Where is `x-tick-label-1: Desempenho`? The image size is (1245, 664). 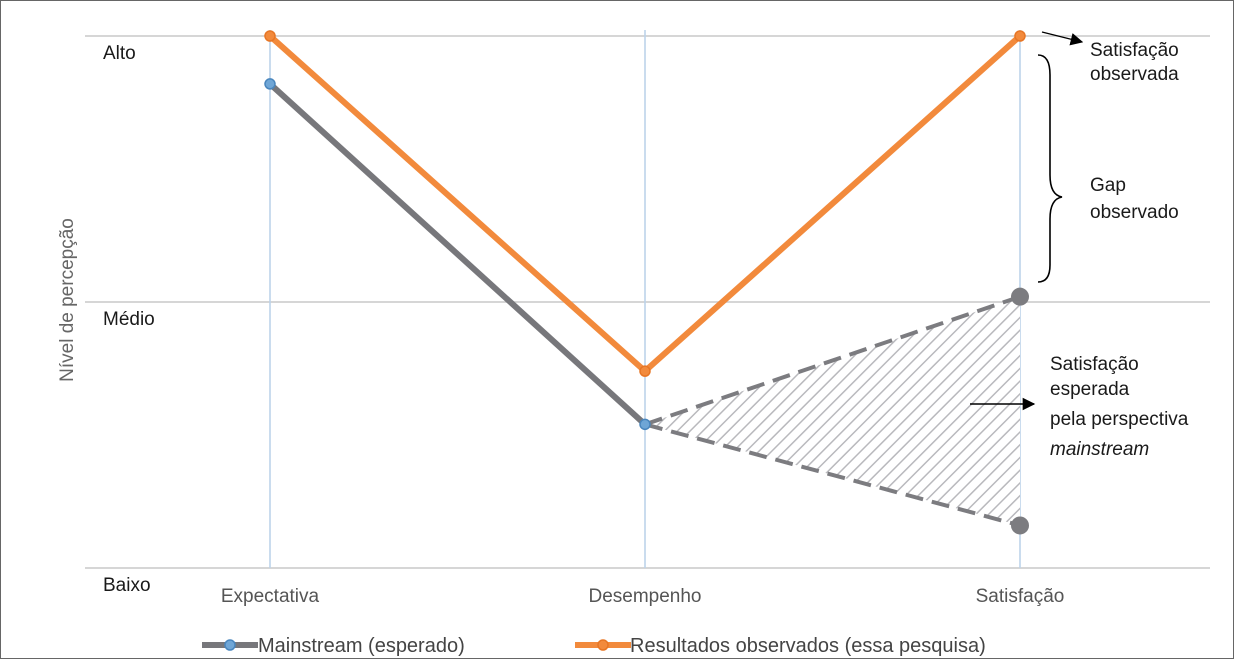
x-tick-label-1: Desempenho is located at coordinates (644, 596).